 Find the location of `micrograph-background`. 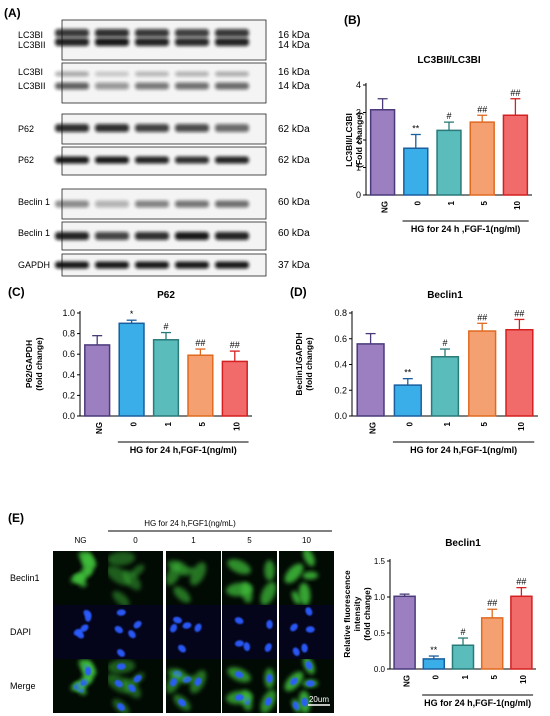

micrograph-background is located at coordinates (135, 632).